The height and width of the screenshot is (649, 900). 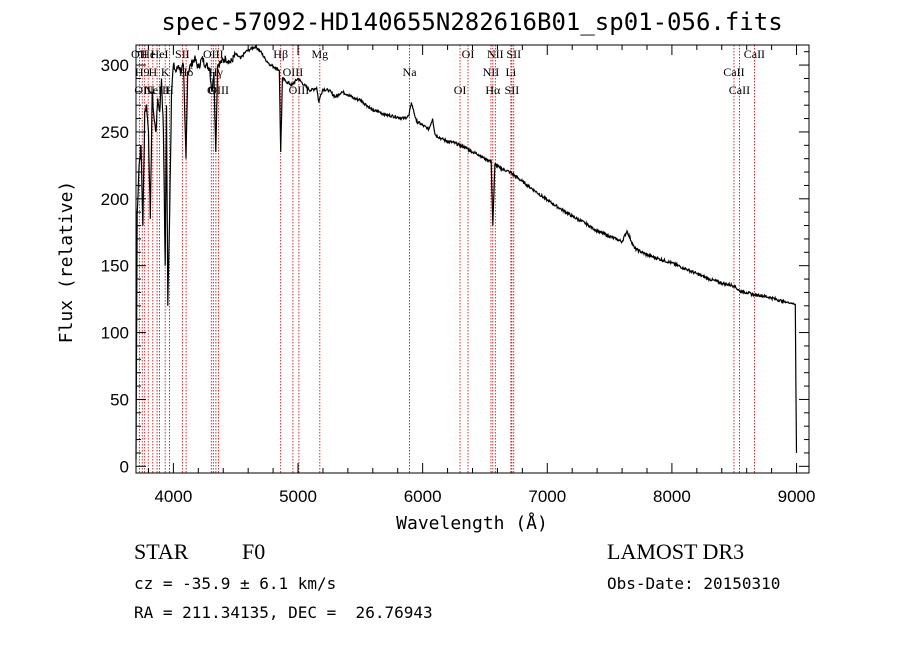 What do you see at coordinates (216, 72) in the screenshot?
I see `line-marker-label: Hγ` at bounding box center [216, 72].